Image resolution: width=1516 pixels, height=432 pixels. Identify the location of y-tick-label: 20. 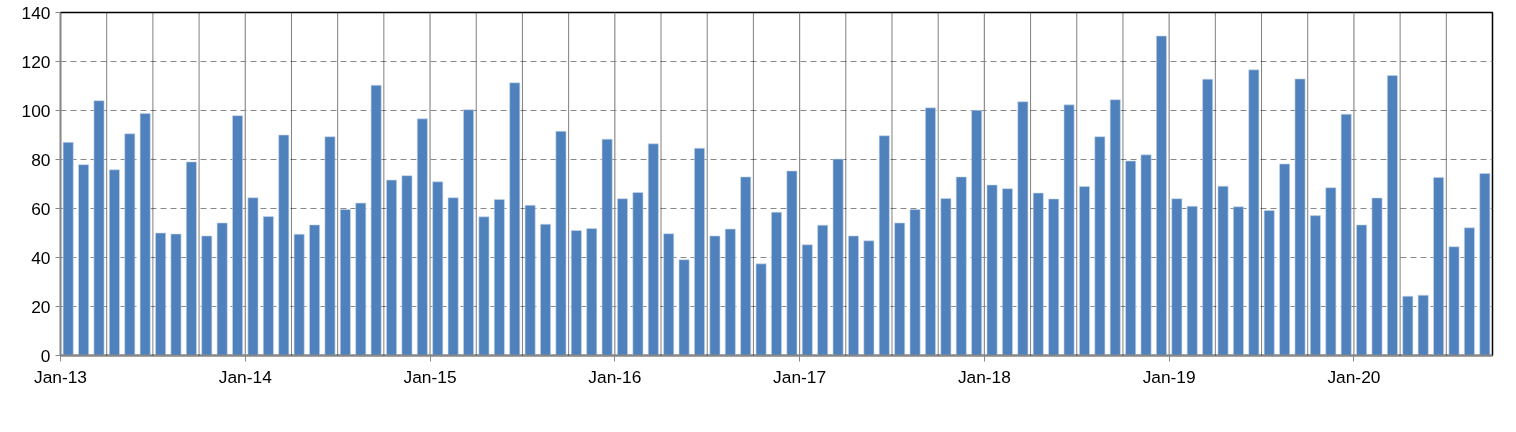
(41, 306).